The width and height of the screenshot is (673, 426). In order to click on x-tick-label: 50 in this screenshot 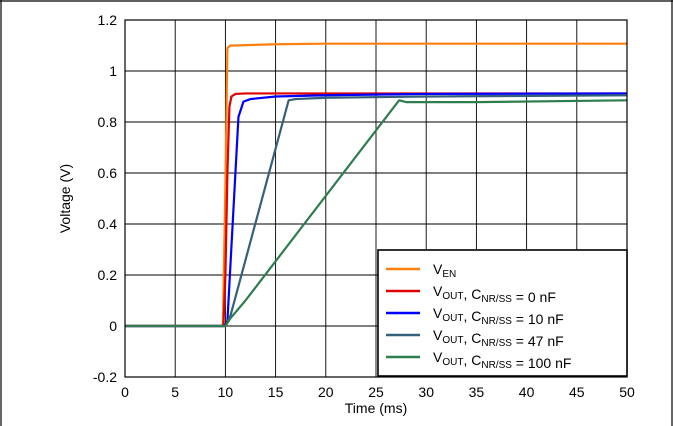, I will do `click(627, 392)`.